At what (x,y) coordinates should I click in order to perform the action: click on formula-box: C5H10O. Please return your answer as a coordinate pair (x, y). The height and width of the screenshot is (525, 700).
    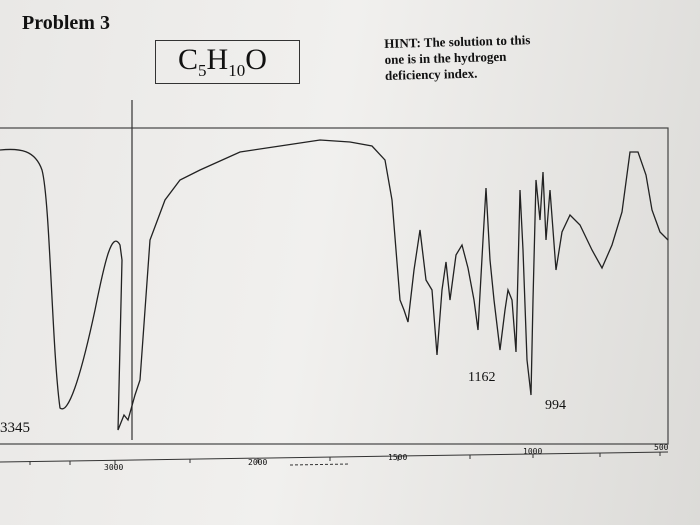
    Looking at the image, I should click on (227, 62).